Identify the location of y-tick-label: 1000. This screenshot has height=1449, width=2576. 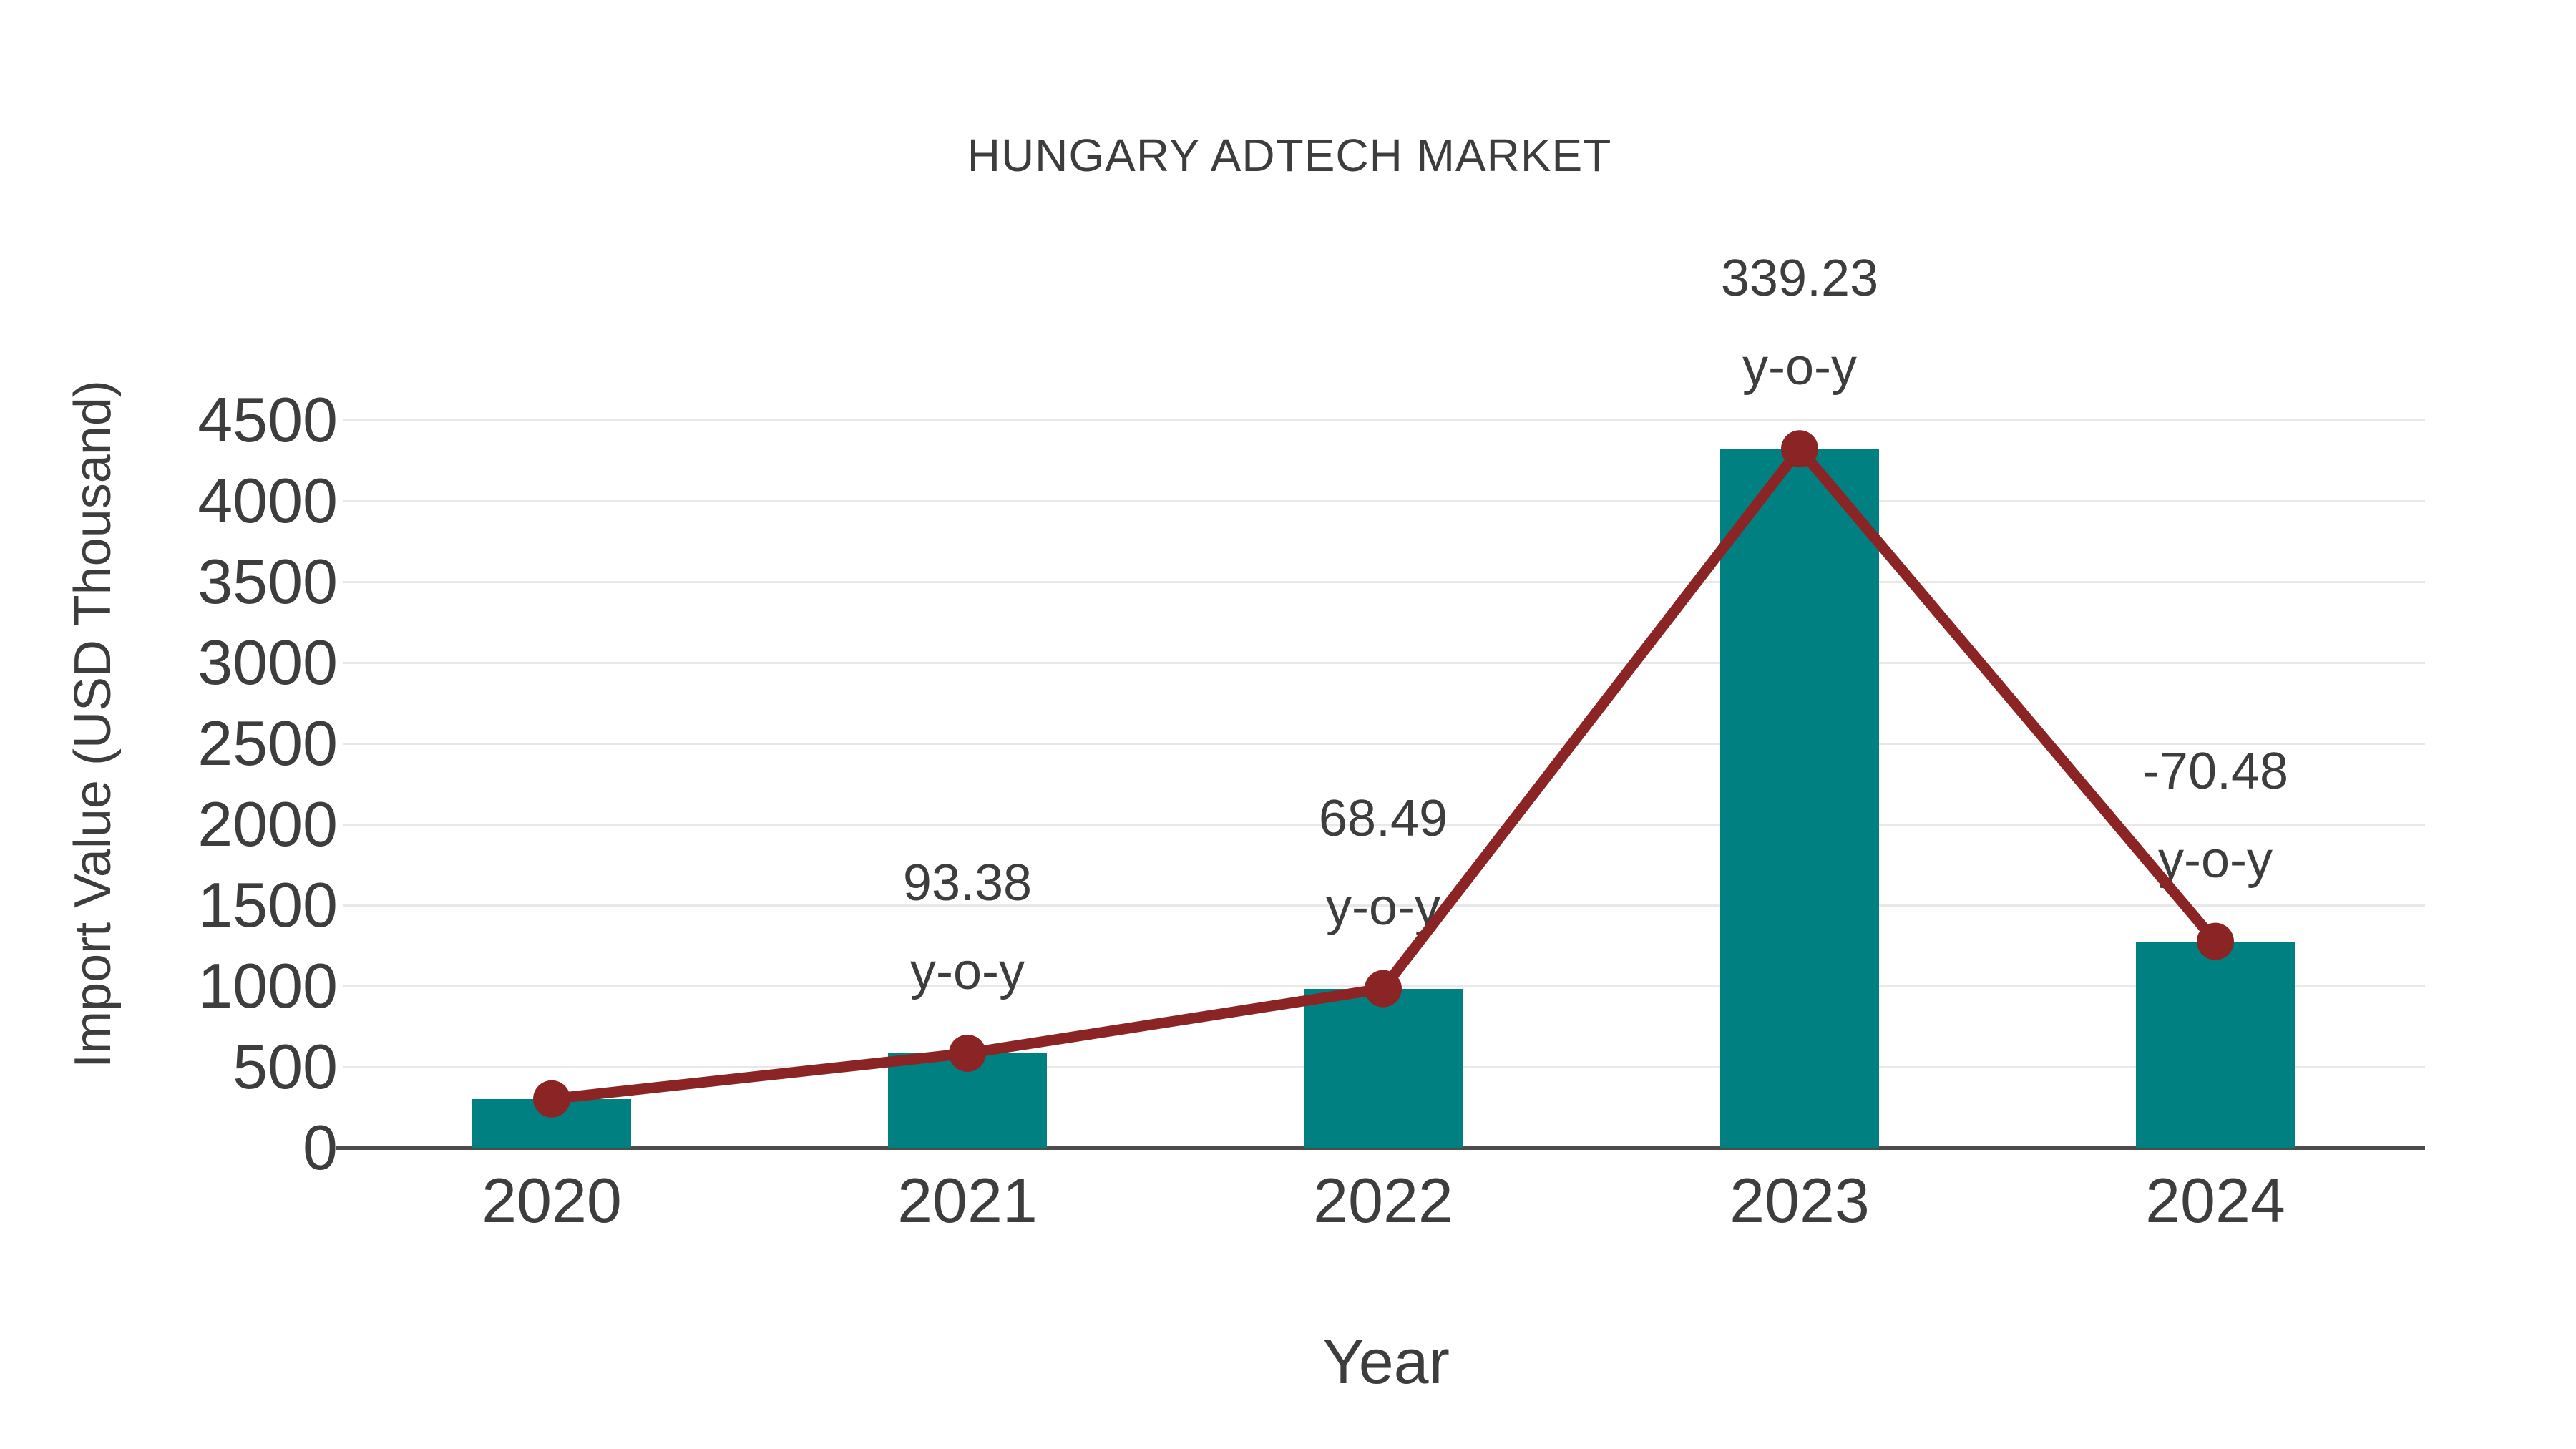
(267, 985).